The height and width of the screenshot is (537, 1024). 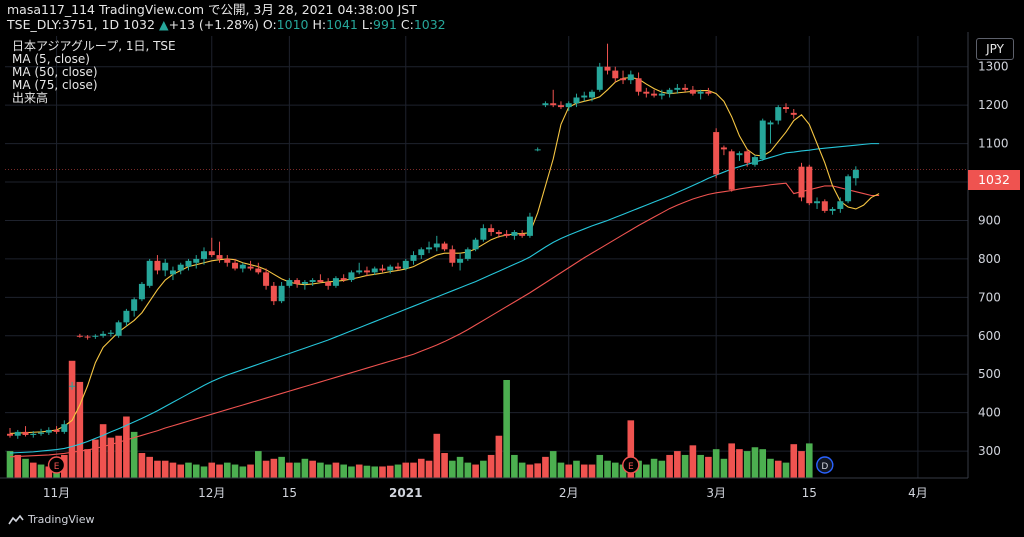 What do you see at coordinates (83, 24) in the screenshot?
I see `symbol-prefix: TSE_DLY:3751, 1D 1032` at bounding box center [83, 24].